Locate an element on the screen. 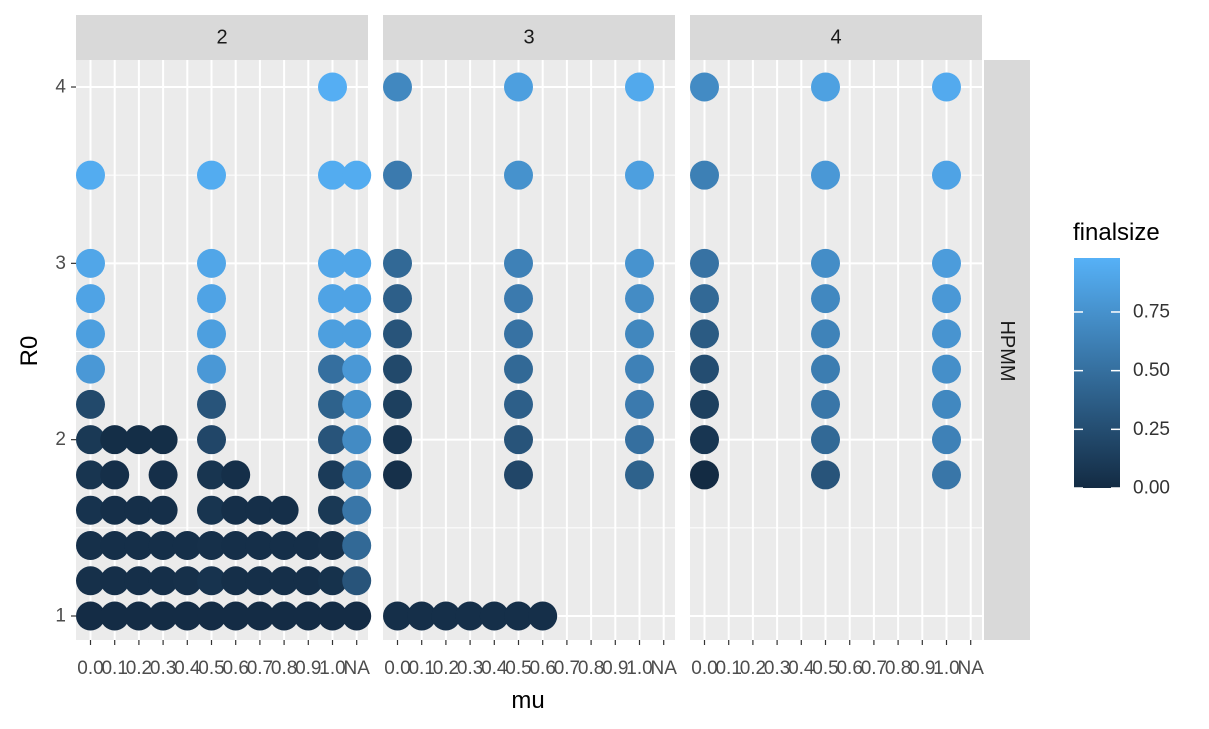 Image resolution: width=1209 pixels, height=729 pixels. x-tick-label: 0.8 is located at coordinates (284, 668).